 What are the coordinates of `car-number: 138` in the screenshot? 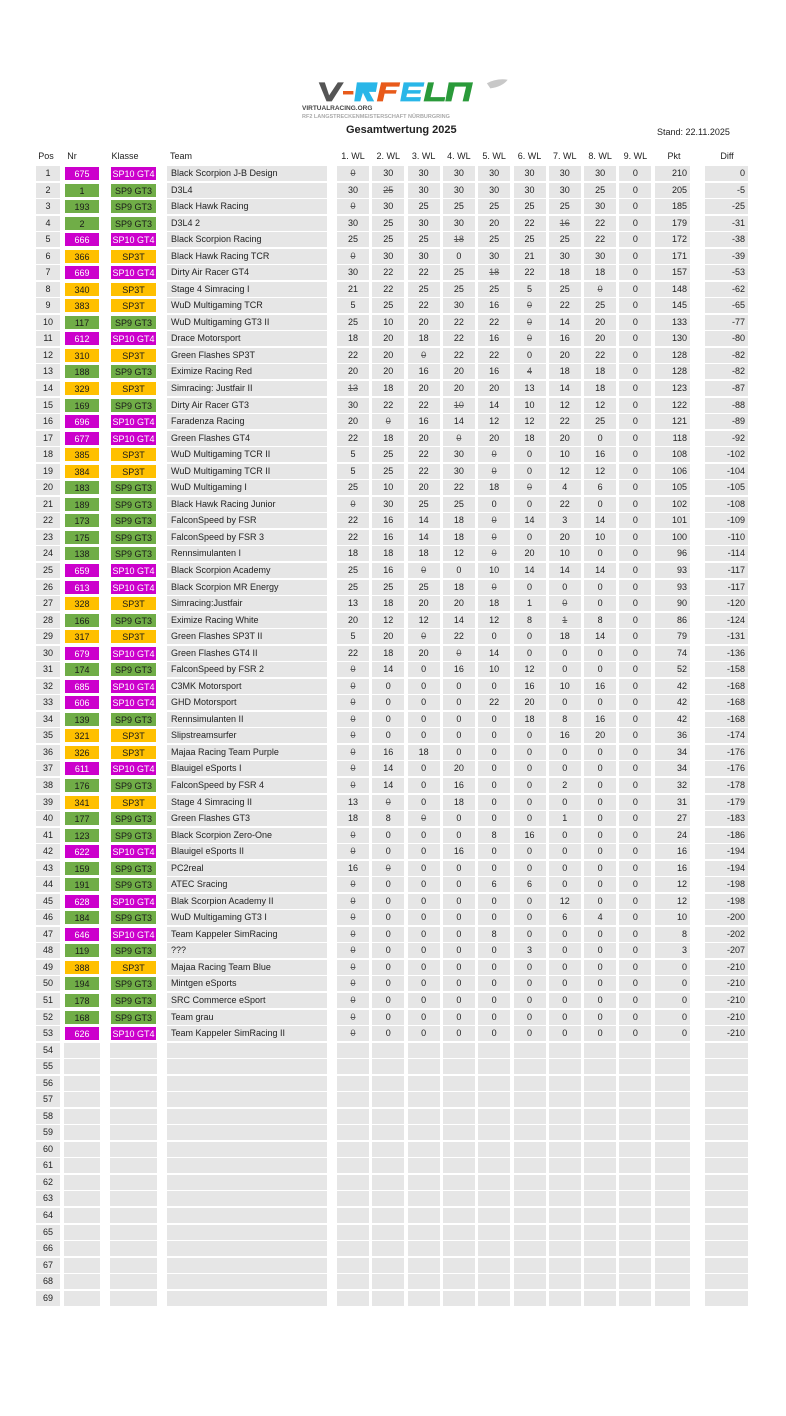 It's located at (82, 554).